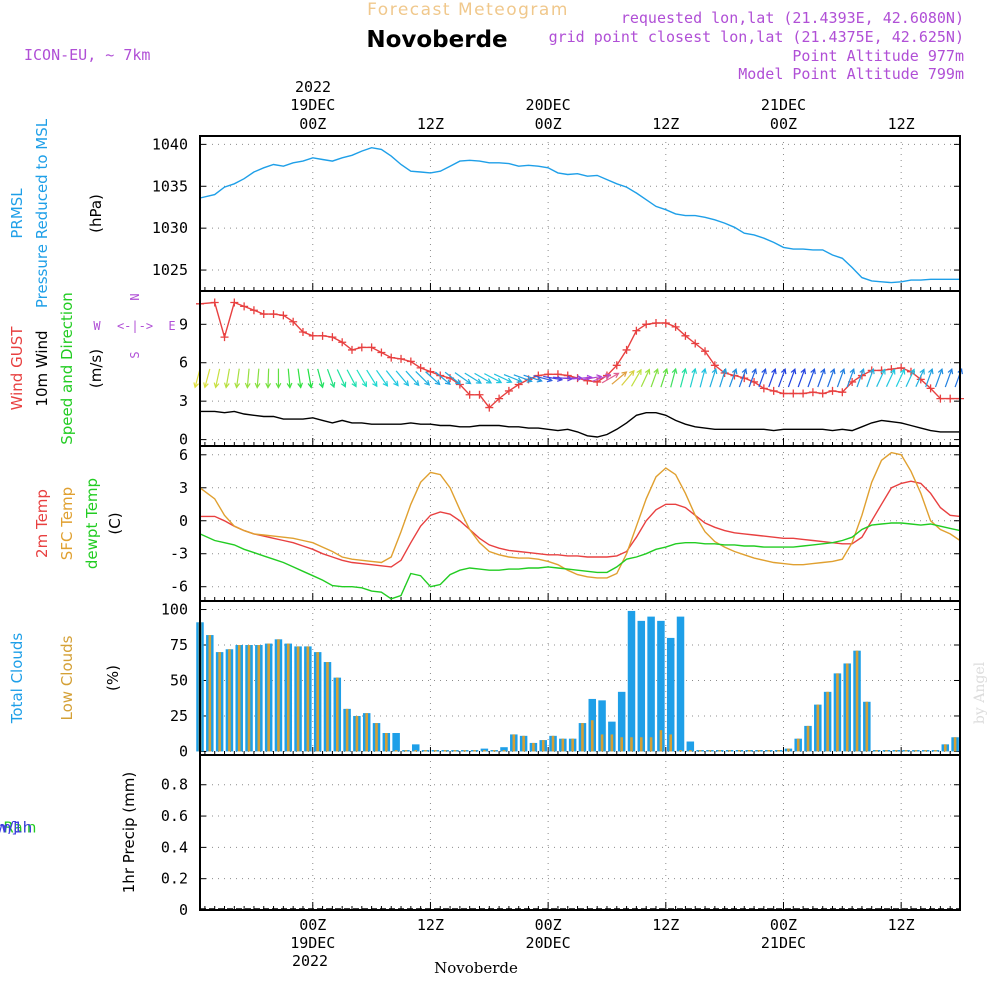  Describe the element at coordinates (174, 816) in the screenshot. I see `y-tick-label: 0.6` at that location.